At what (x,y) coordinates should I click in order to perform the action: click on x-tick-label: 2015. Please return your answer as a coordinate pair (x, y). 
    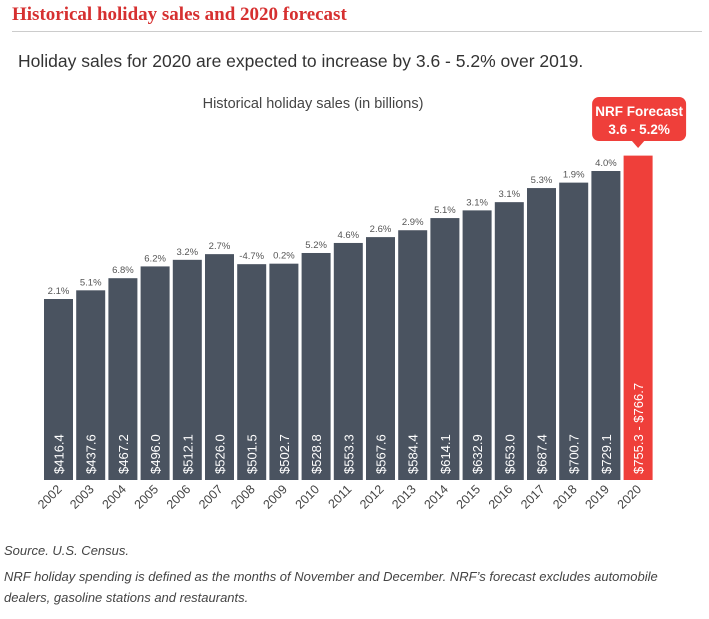
    Looking at the image, I should click on (469, 497).